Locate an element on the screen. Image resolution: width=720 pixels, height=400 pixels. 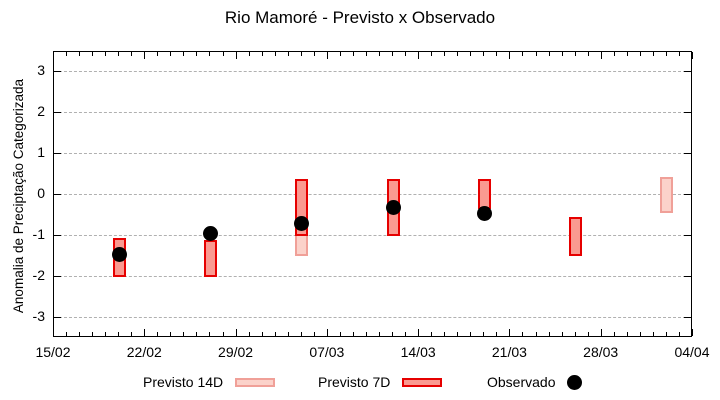
y-tick-label: -2 is located at coordinates (38, 274).